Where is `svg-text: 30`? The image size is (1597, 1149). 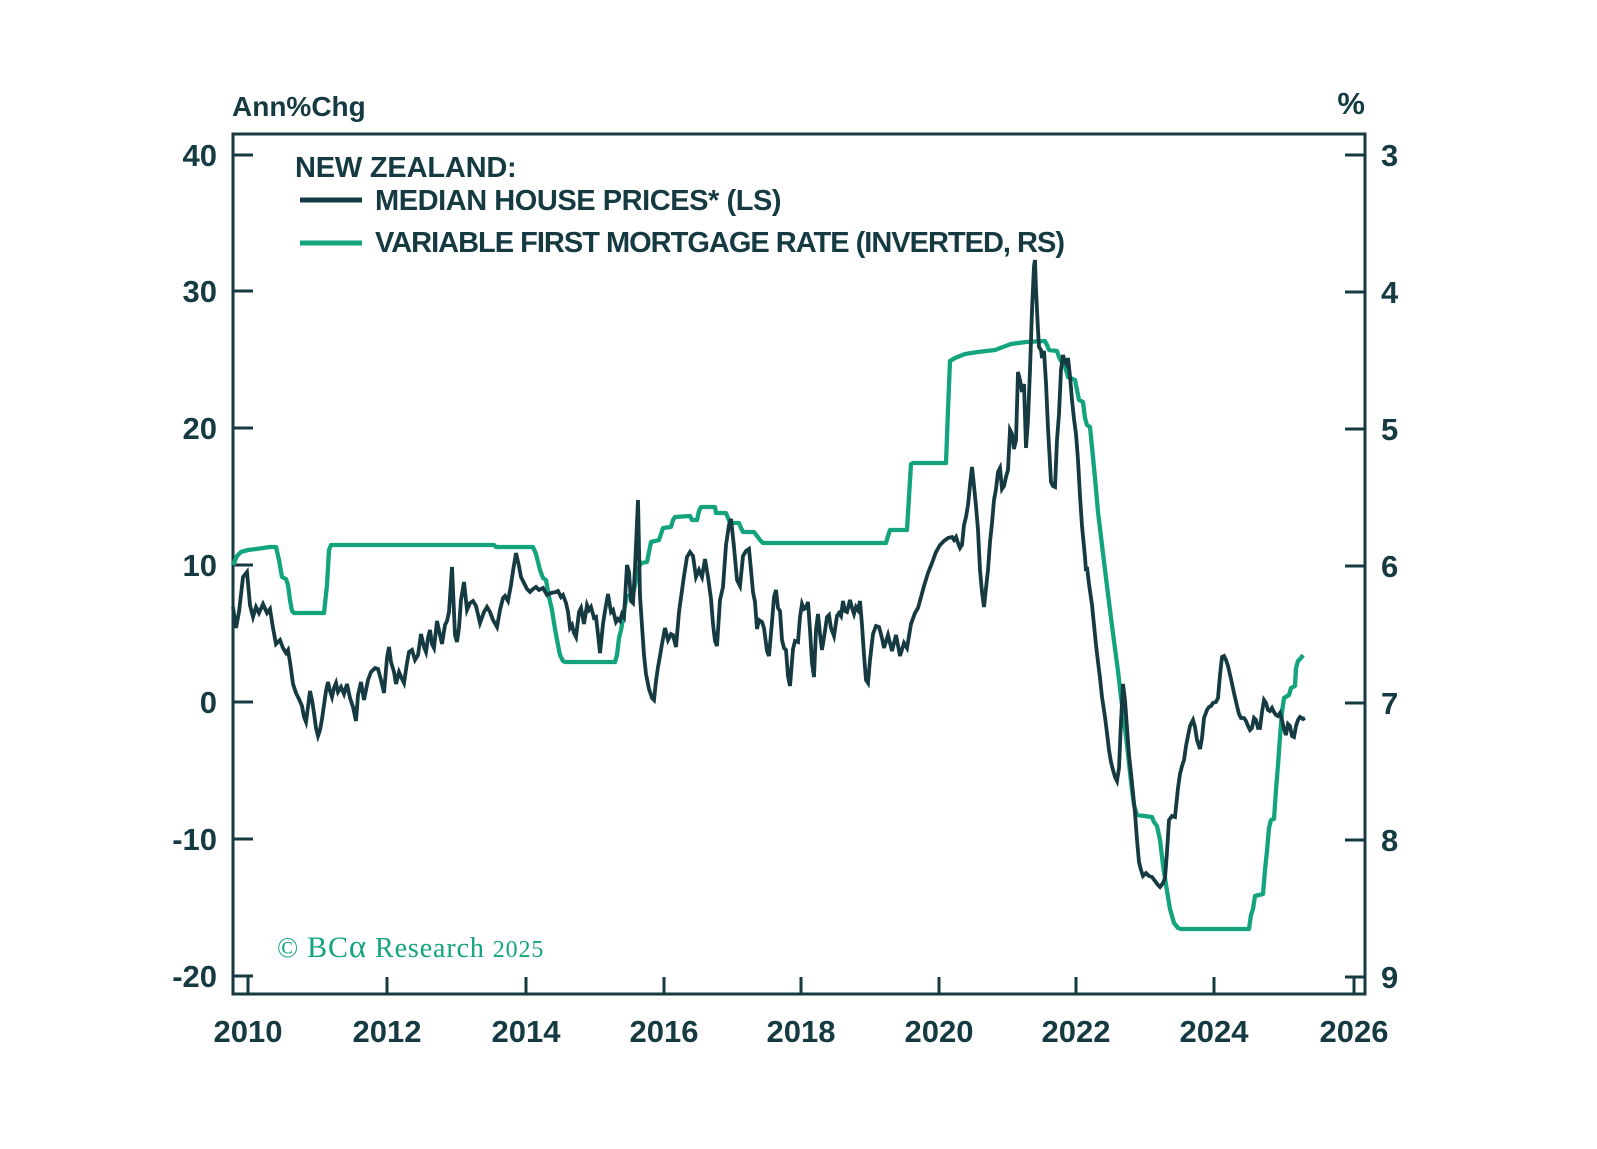
svg-text: 30 is located at coordinates (200, 291).